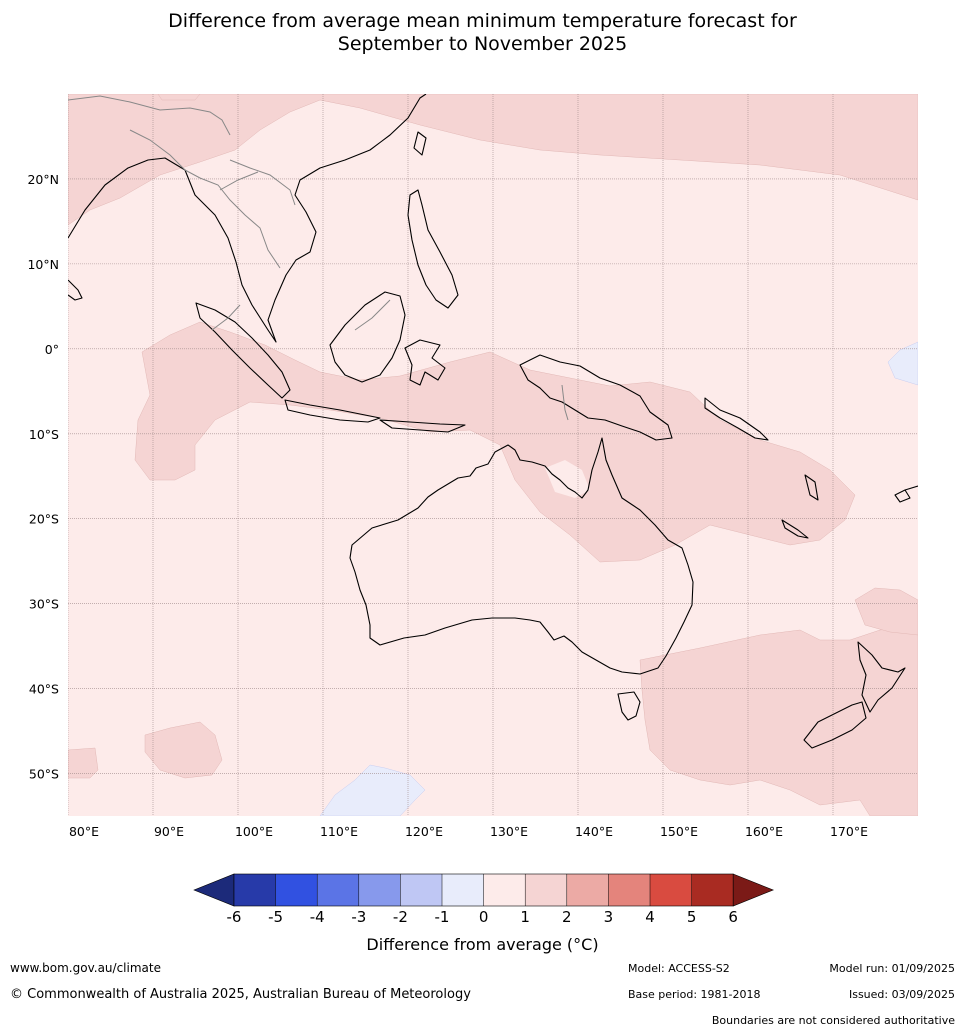 Image resolution: width=965 pixels, height=1035 pixels. I want to click on warm-anomaly-region-north, so click(493, 160).